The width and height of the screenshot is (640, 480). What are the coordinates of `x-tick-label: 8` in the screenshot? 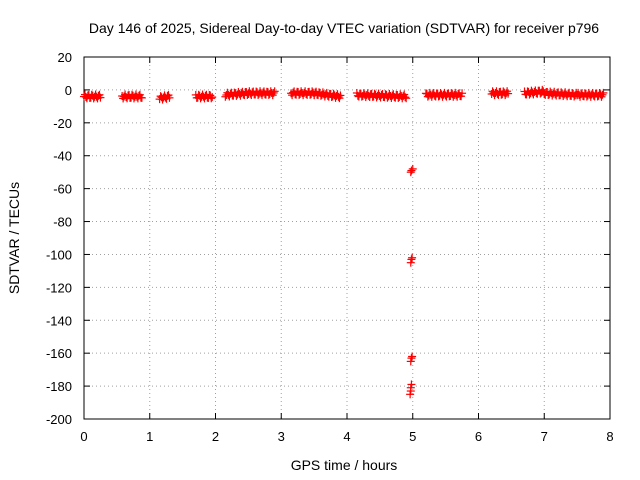 It's located at (609, 436).